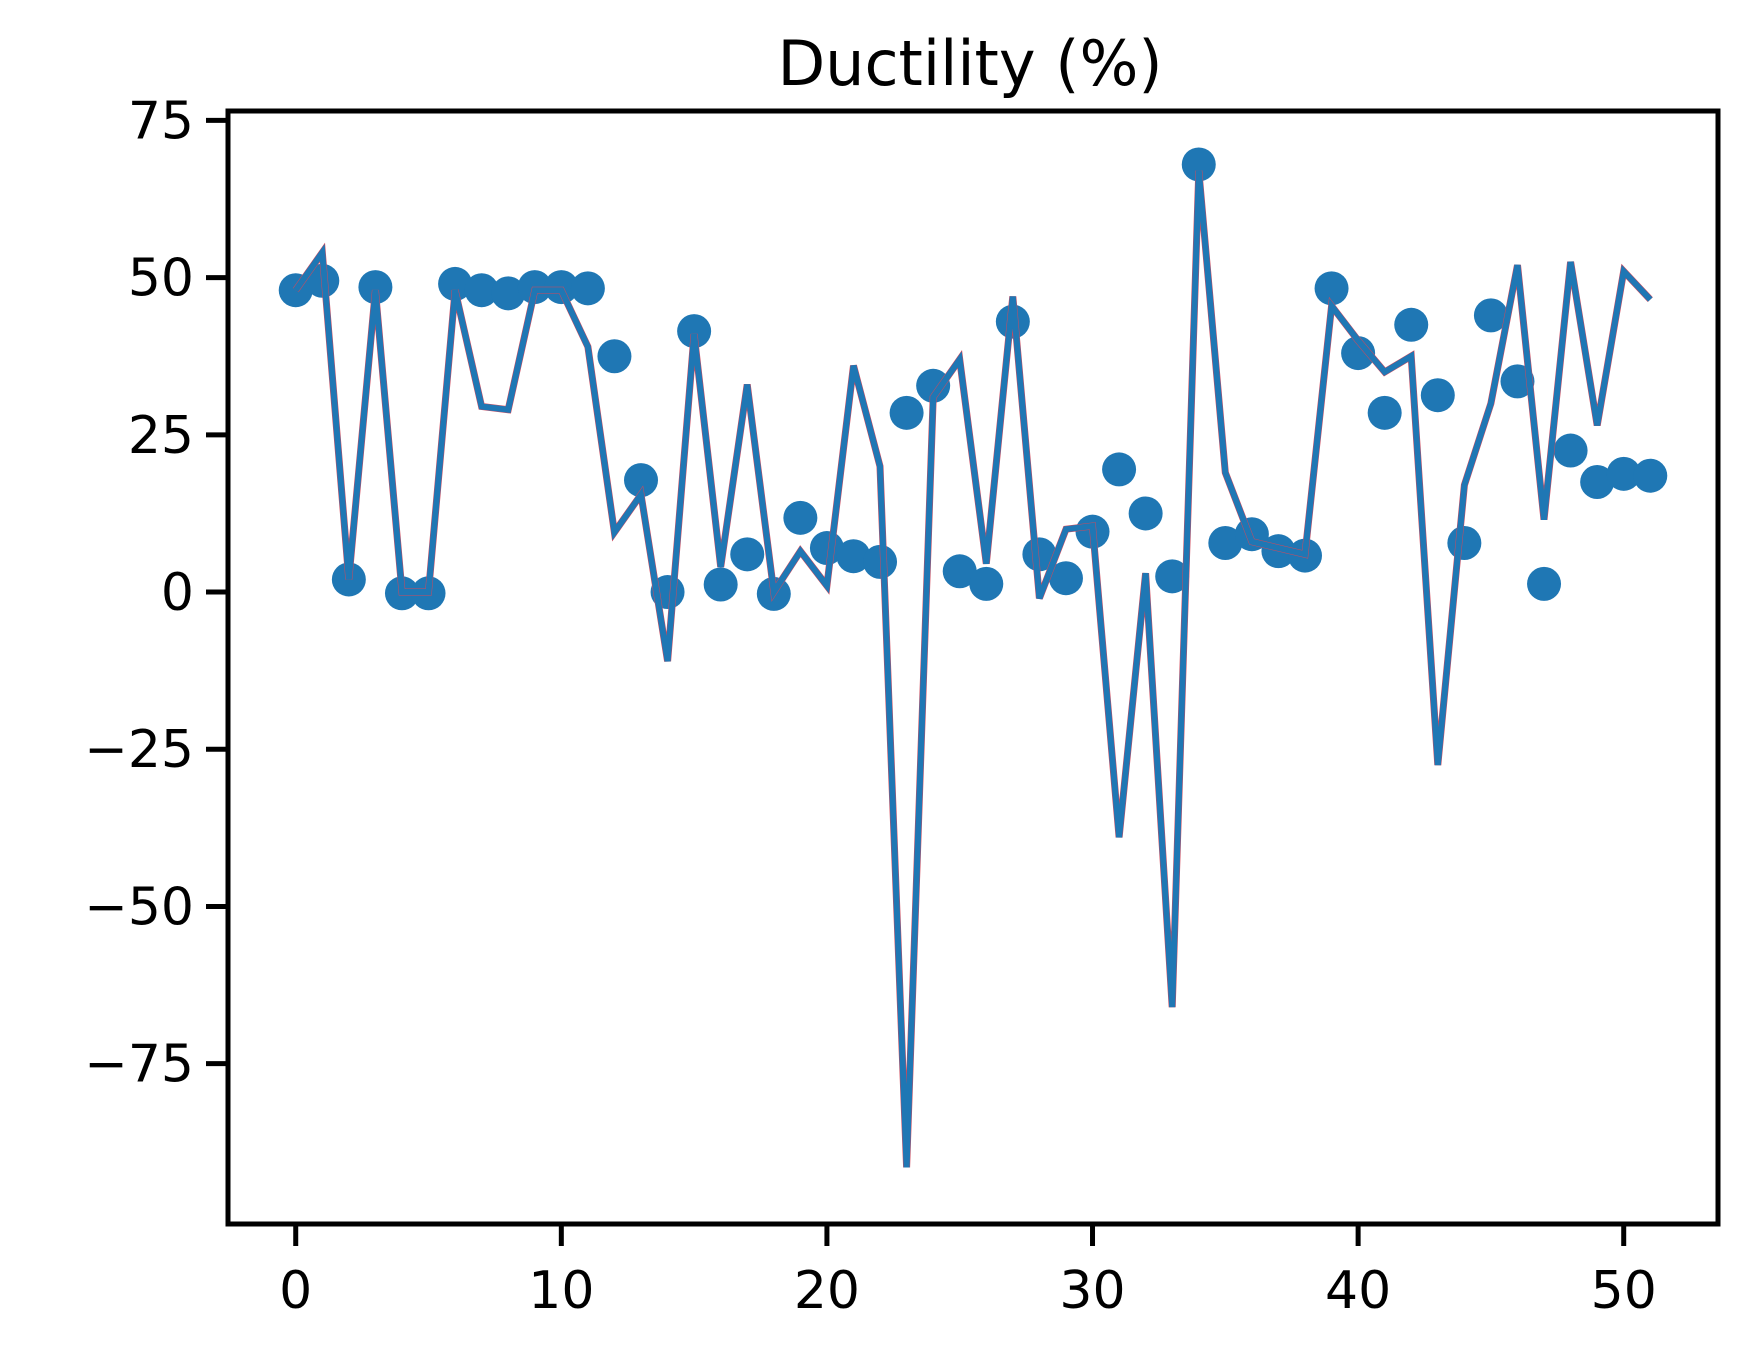 This screenshot has width=1745, height=1369. What do you see at coordinates (139, 907) in the screenshot?
I see `y-tick-label: −50` at bounding box center [139, 907].